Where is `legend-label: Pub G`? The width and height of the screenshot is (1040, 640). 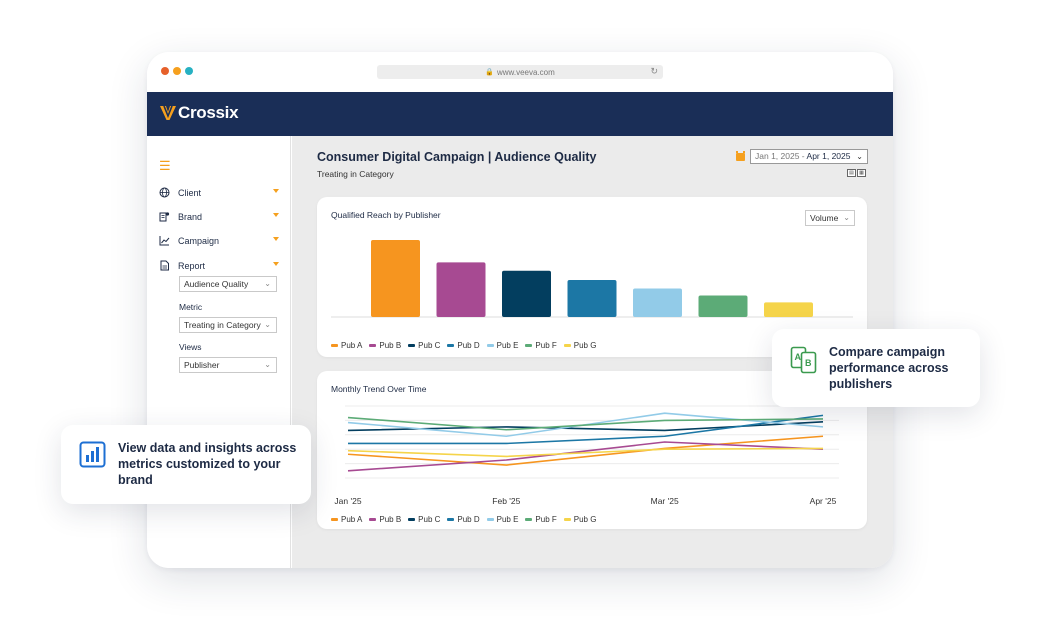
legend-label: Pub G is located at coordinates (585, 519).